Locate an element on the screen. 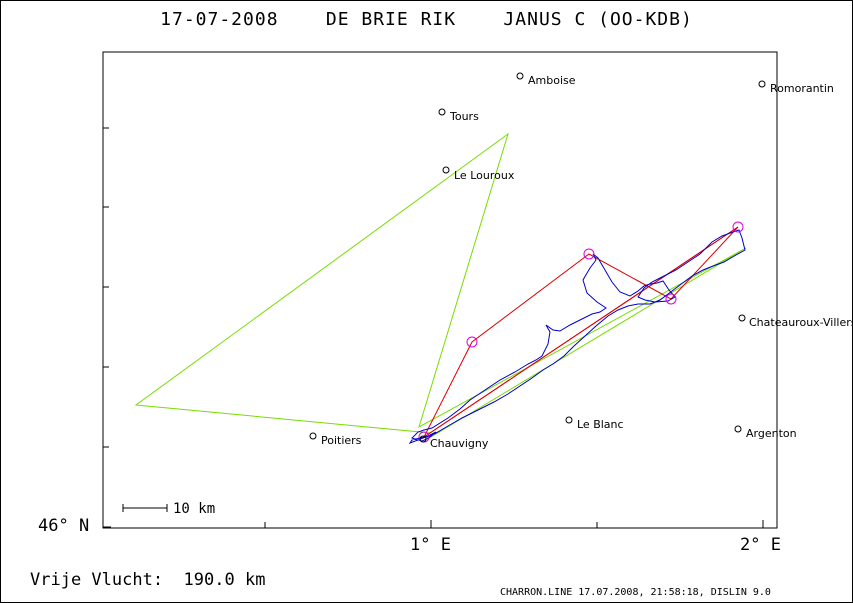  y-axis-ticks is located at coordinates (107, 327).